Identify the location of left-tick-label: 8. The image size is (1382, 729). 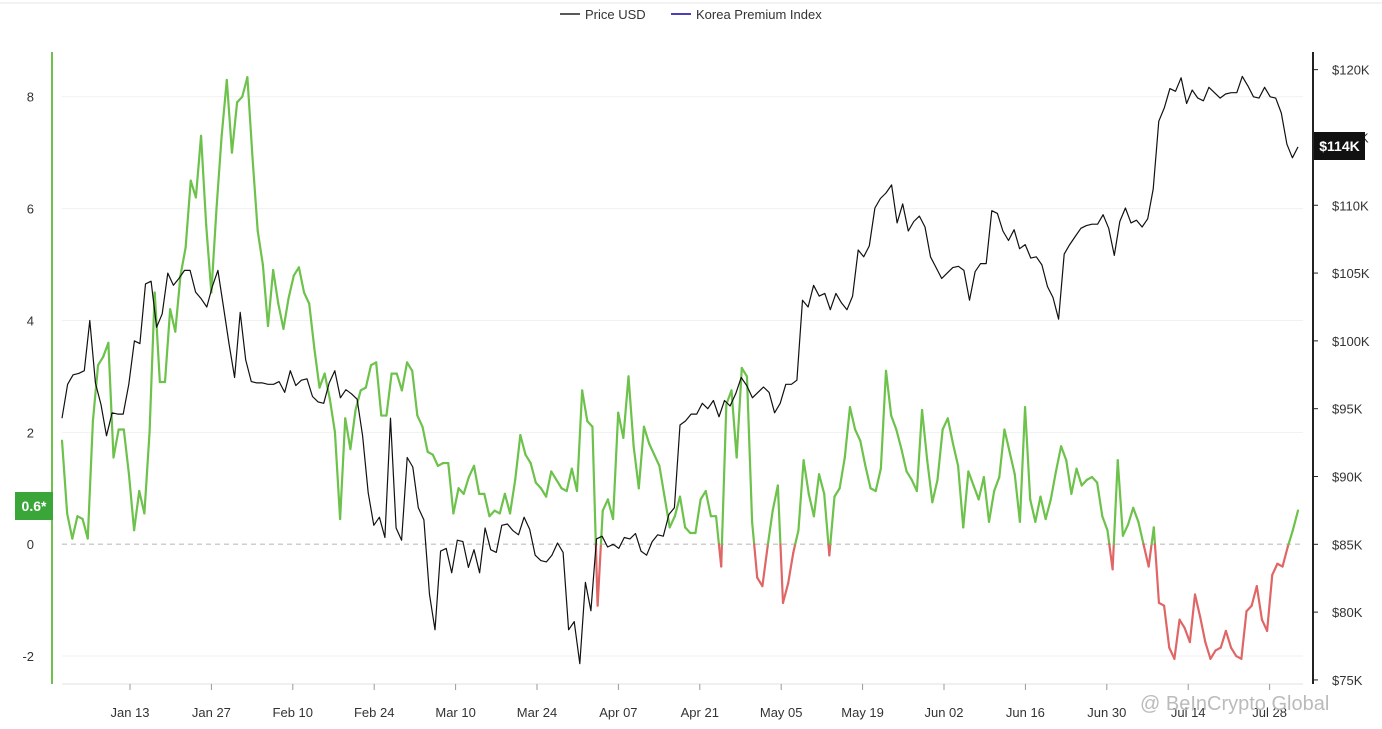
(30, 97).